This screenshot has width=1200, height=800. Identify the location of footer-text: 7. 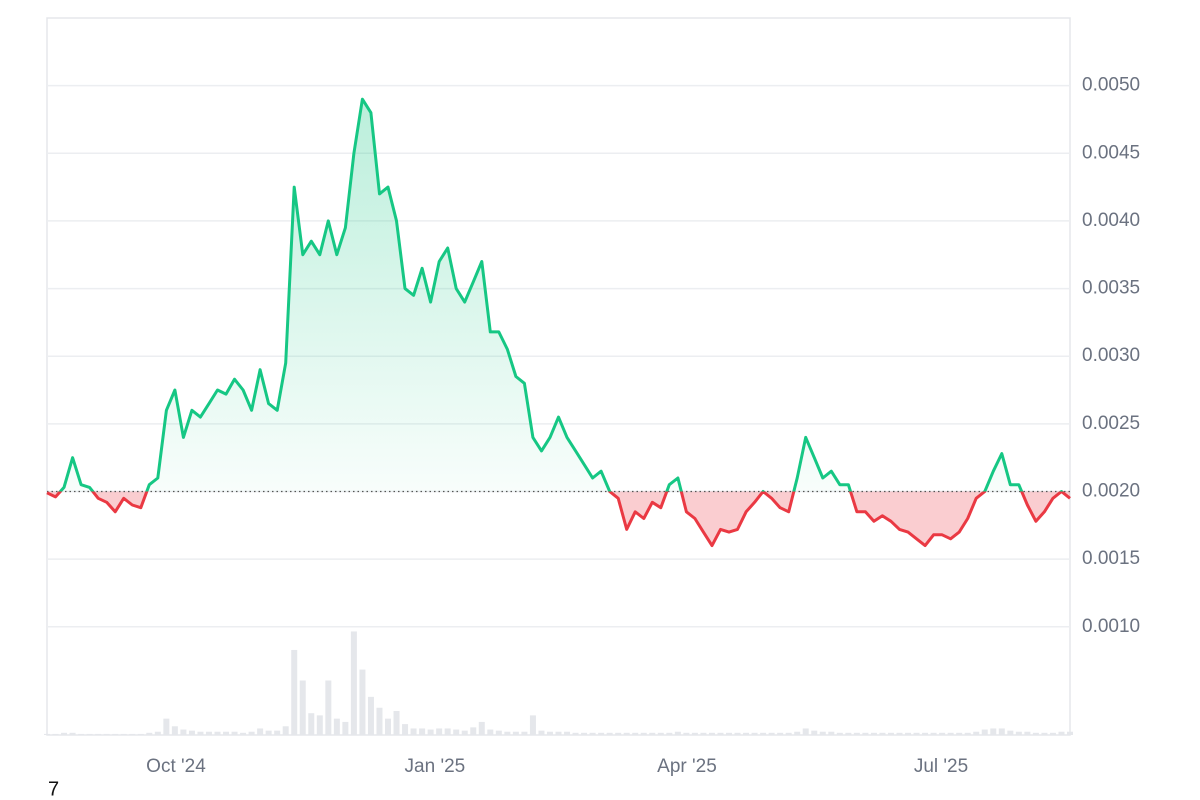
(53, 789).